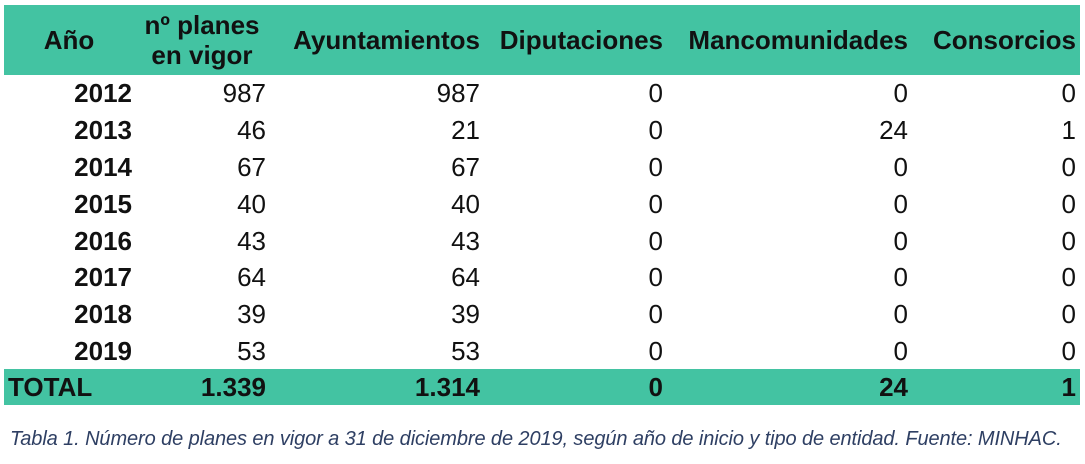 The height and width of the screenshot is (464, 1085). Describe the element at coordinates (103, 203) in the screenshot. I see `cell-year: 2015` at that location.